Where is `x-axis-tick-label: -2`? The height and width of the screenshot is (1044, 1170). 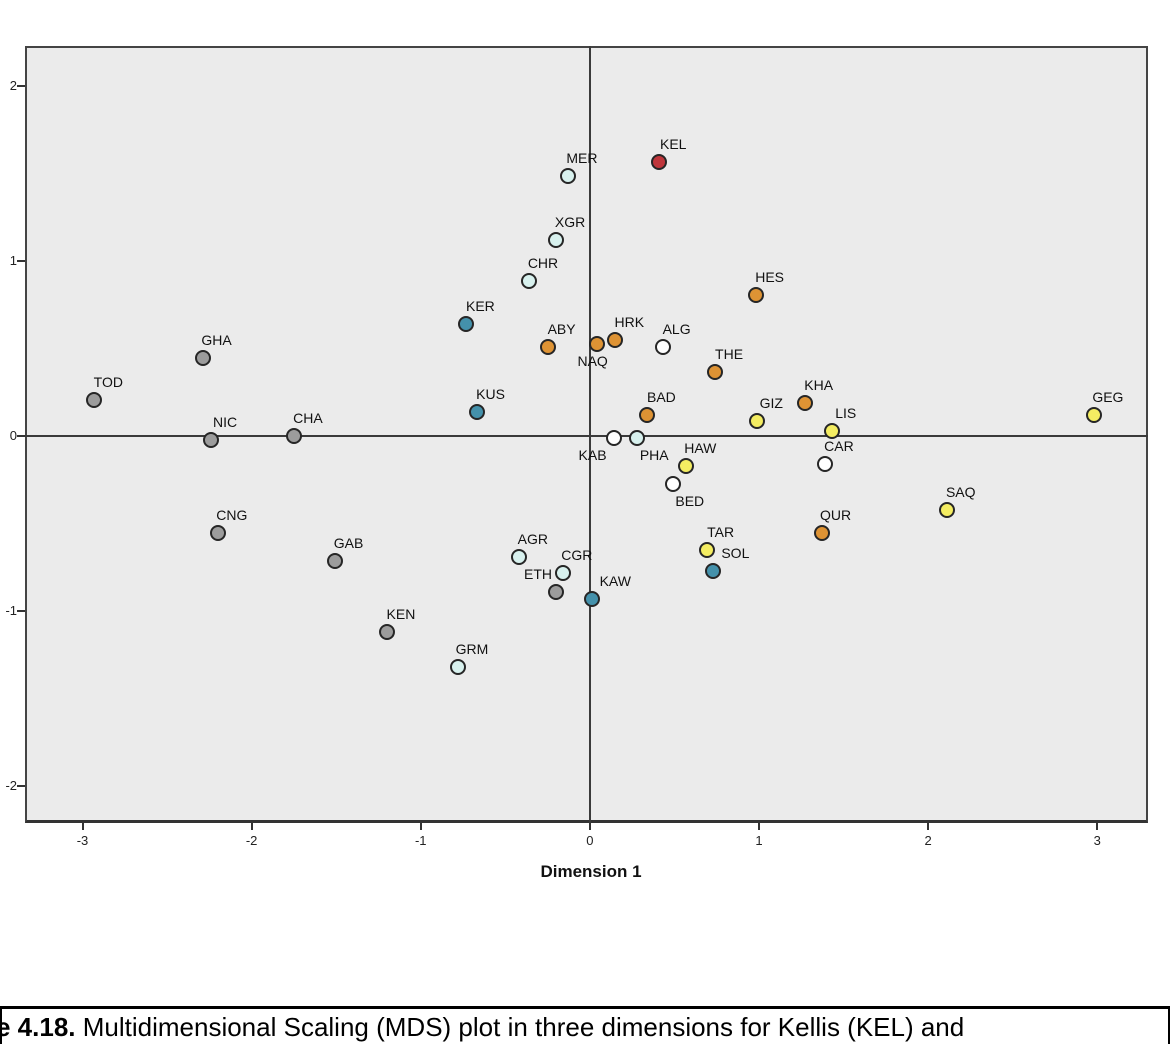
x-axis-tick-label: -2 is located at coordinates (251, 840).